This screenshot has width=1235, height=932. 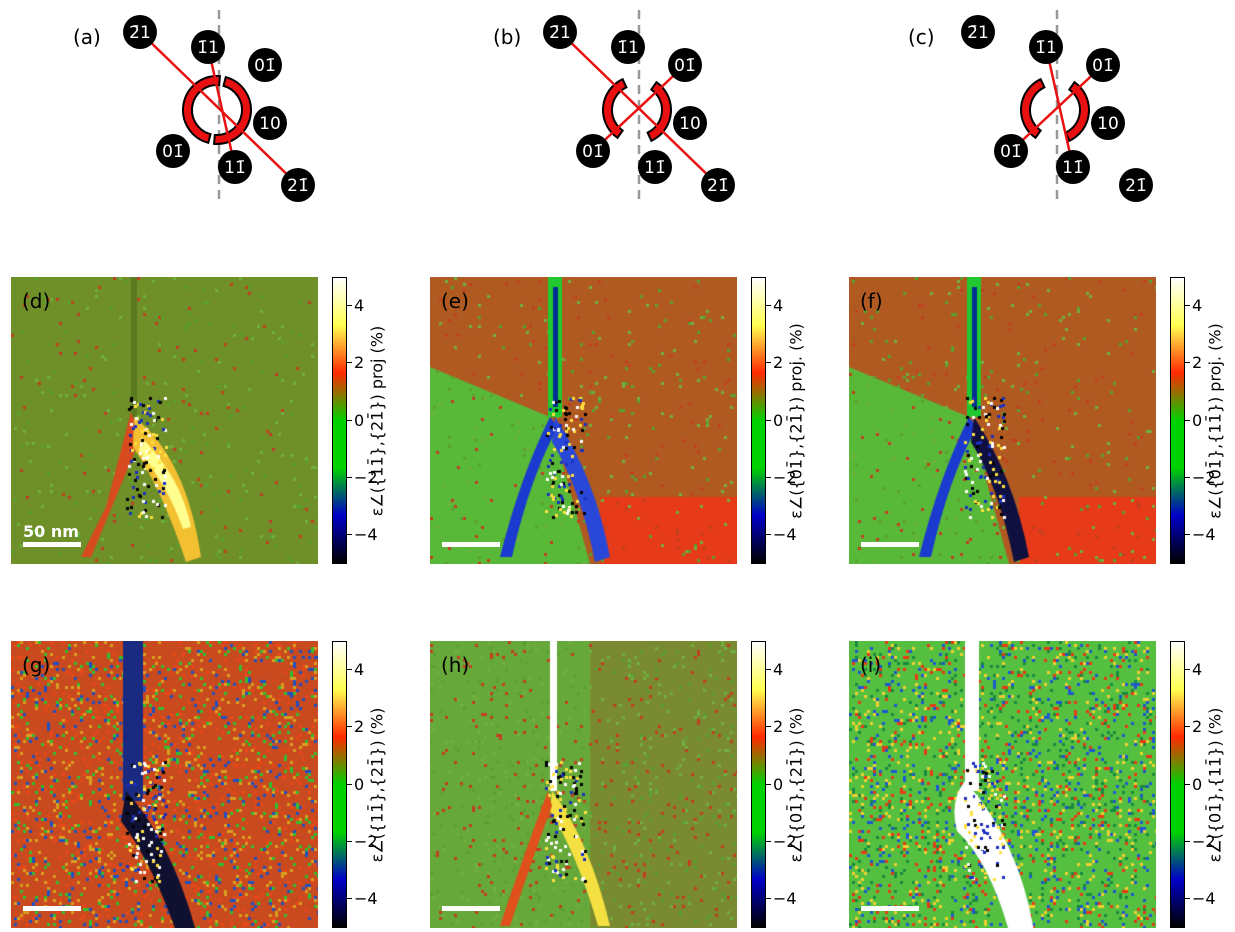 I want to click on strain-map: (g), so click(x=164, y=784).